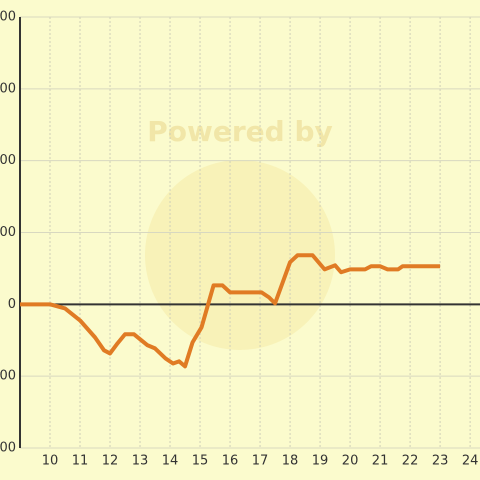 Image resolution: width=480 pixels, height=480 pixels. Describe the element at coordinates (240, 131) in the screenshot. I see `watermark: Powered by` at that location.